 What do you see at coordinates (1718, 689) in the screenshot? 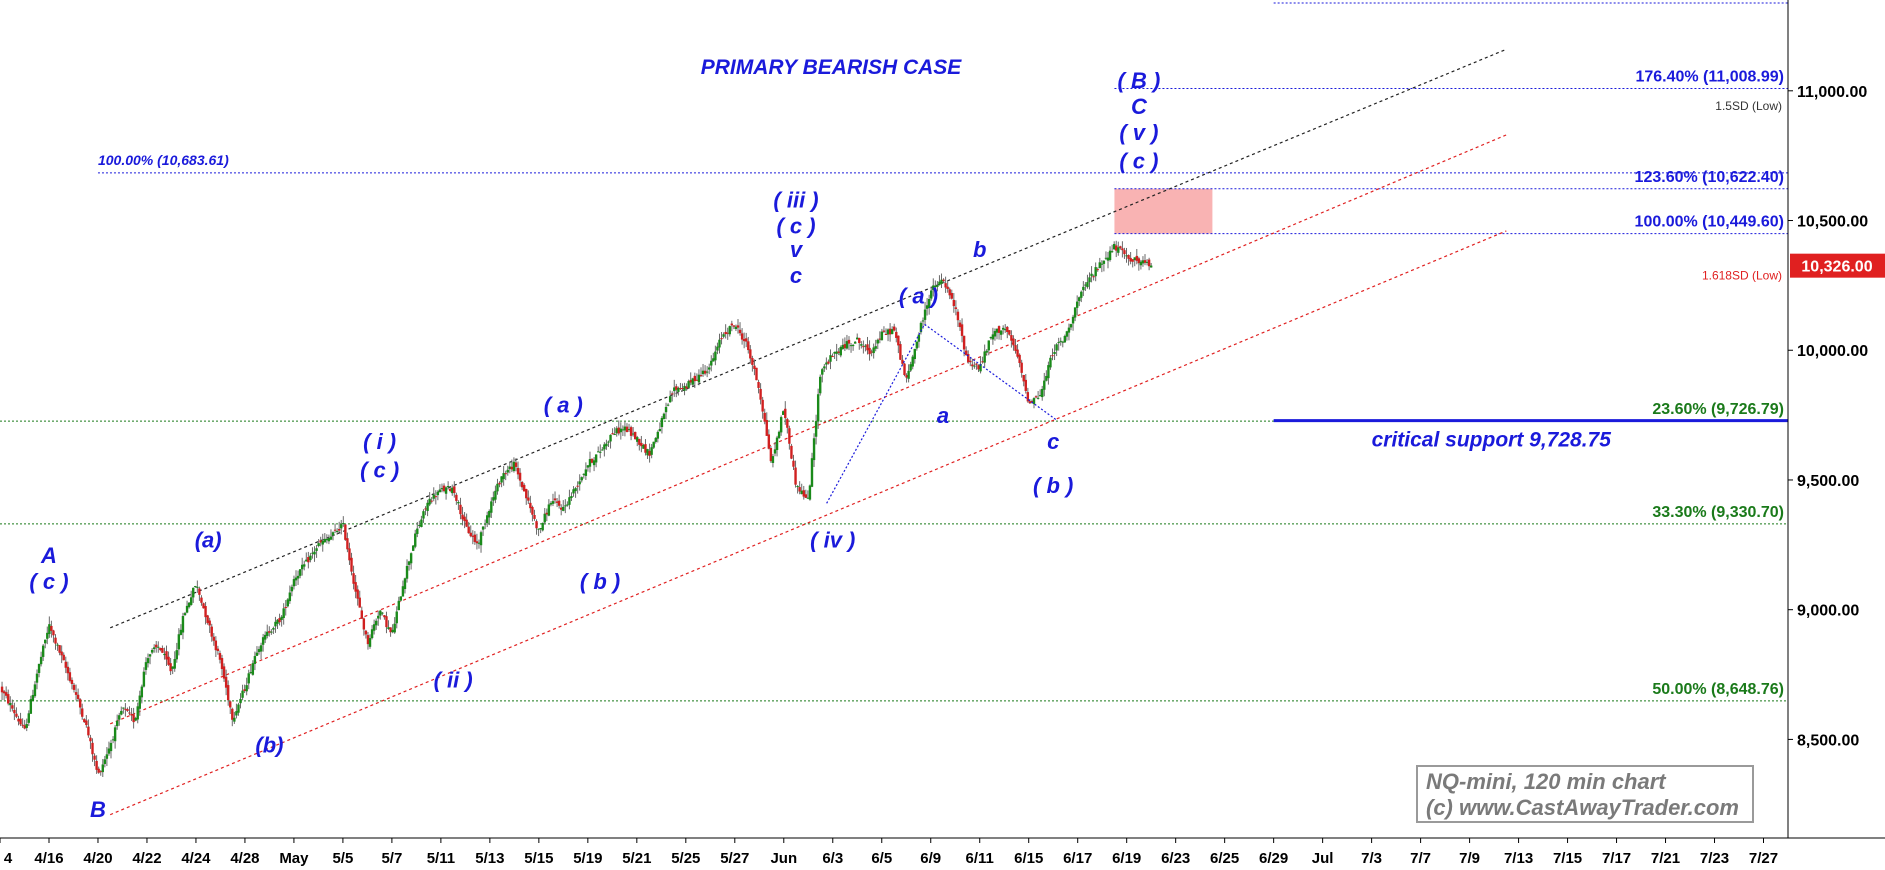
I see `fib-level-label: 50.00% (8,648.76)` at bounding box center [1718, 689].